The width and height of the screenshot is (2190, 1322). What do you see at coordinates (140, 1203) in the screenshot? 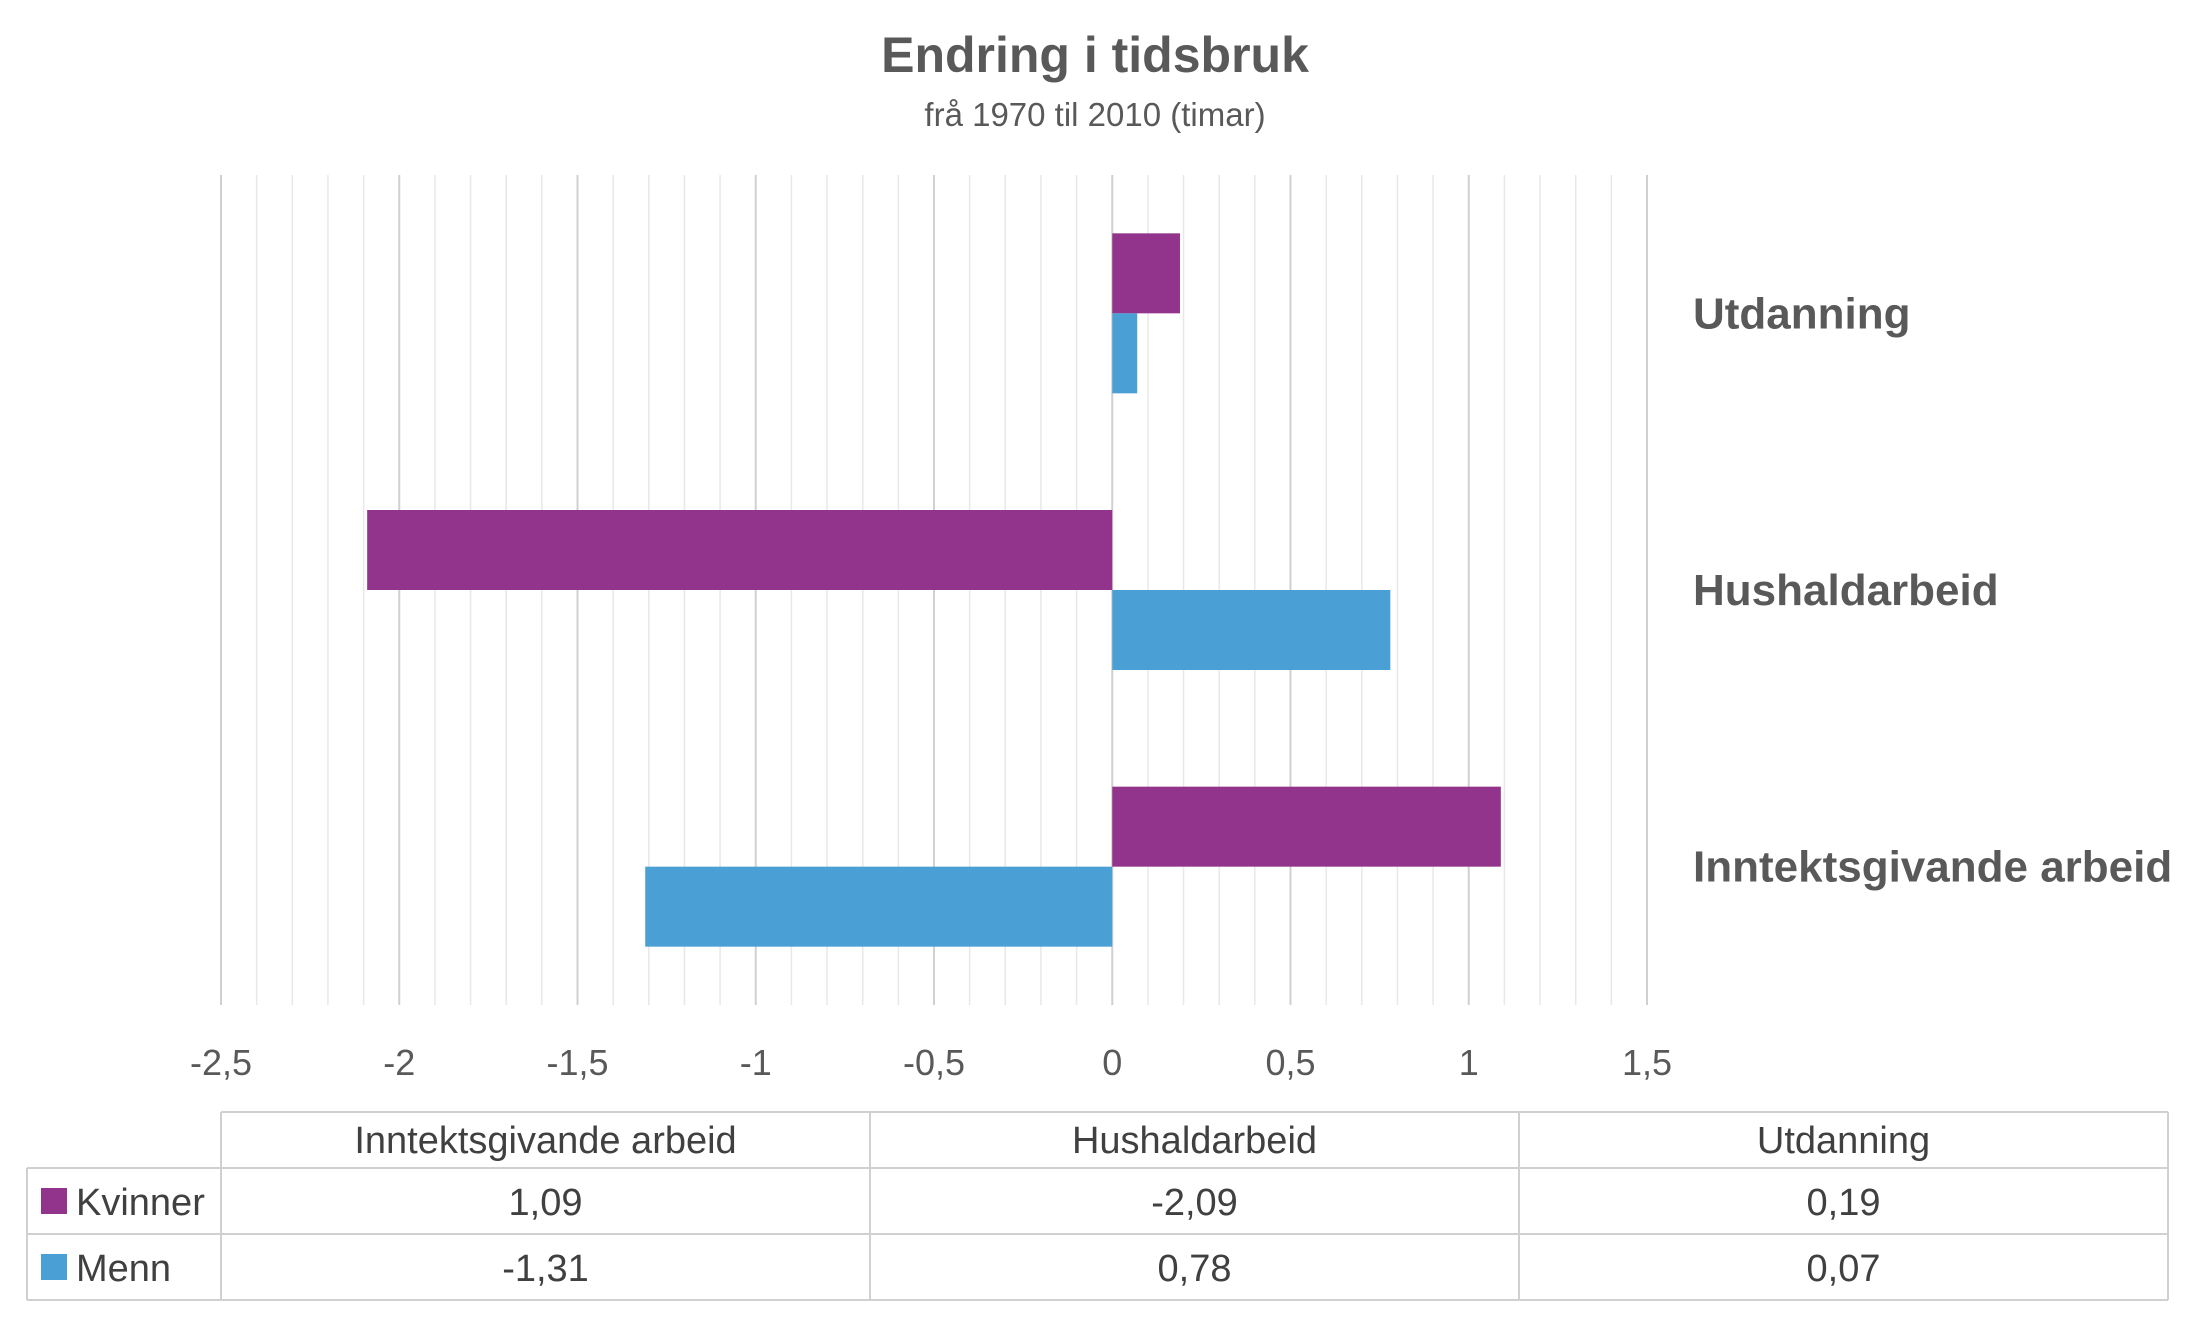
I see `legend-label: Kvinner` at bounding box center [140, 1203].